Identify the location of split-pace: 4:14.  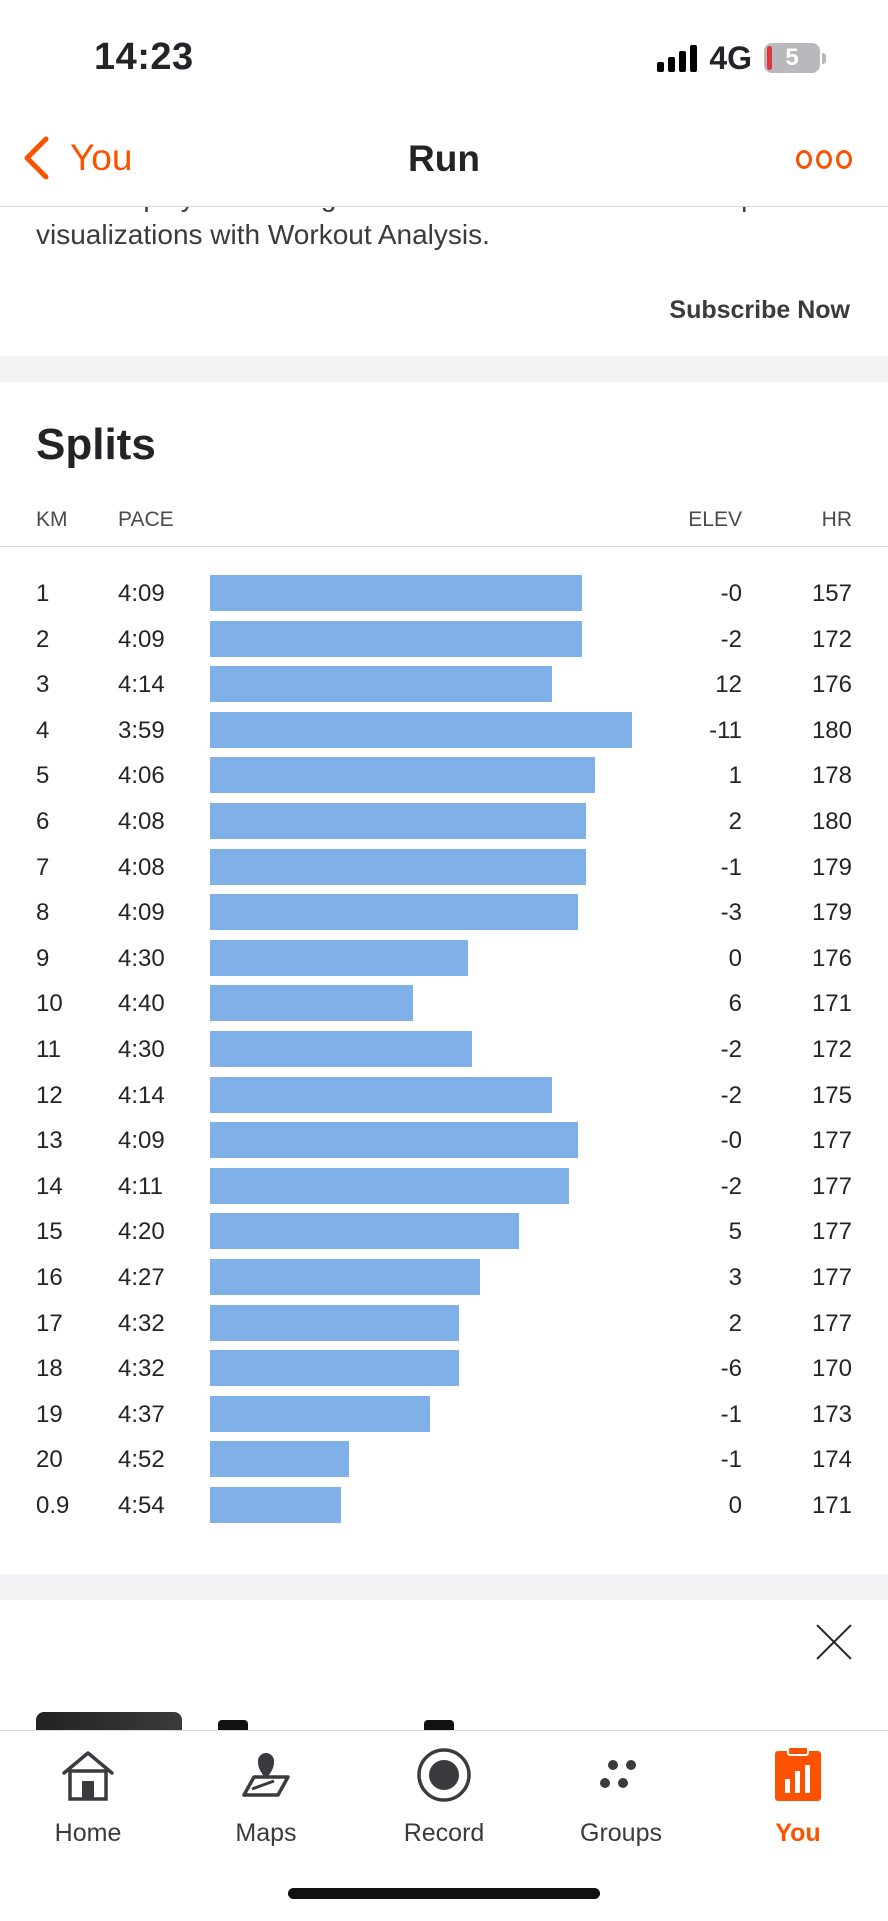
(141, 685).